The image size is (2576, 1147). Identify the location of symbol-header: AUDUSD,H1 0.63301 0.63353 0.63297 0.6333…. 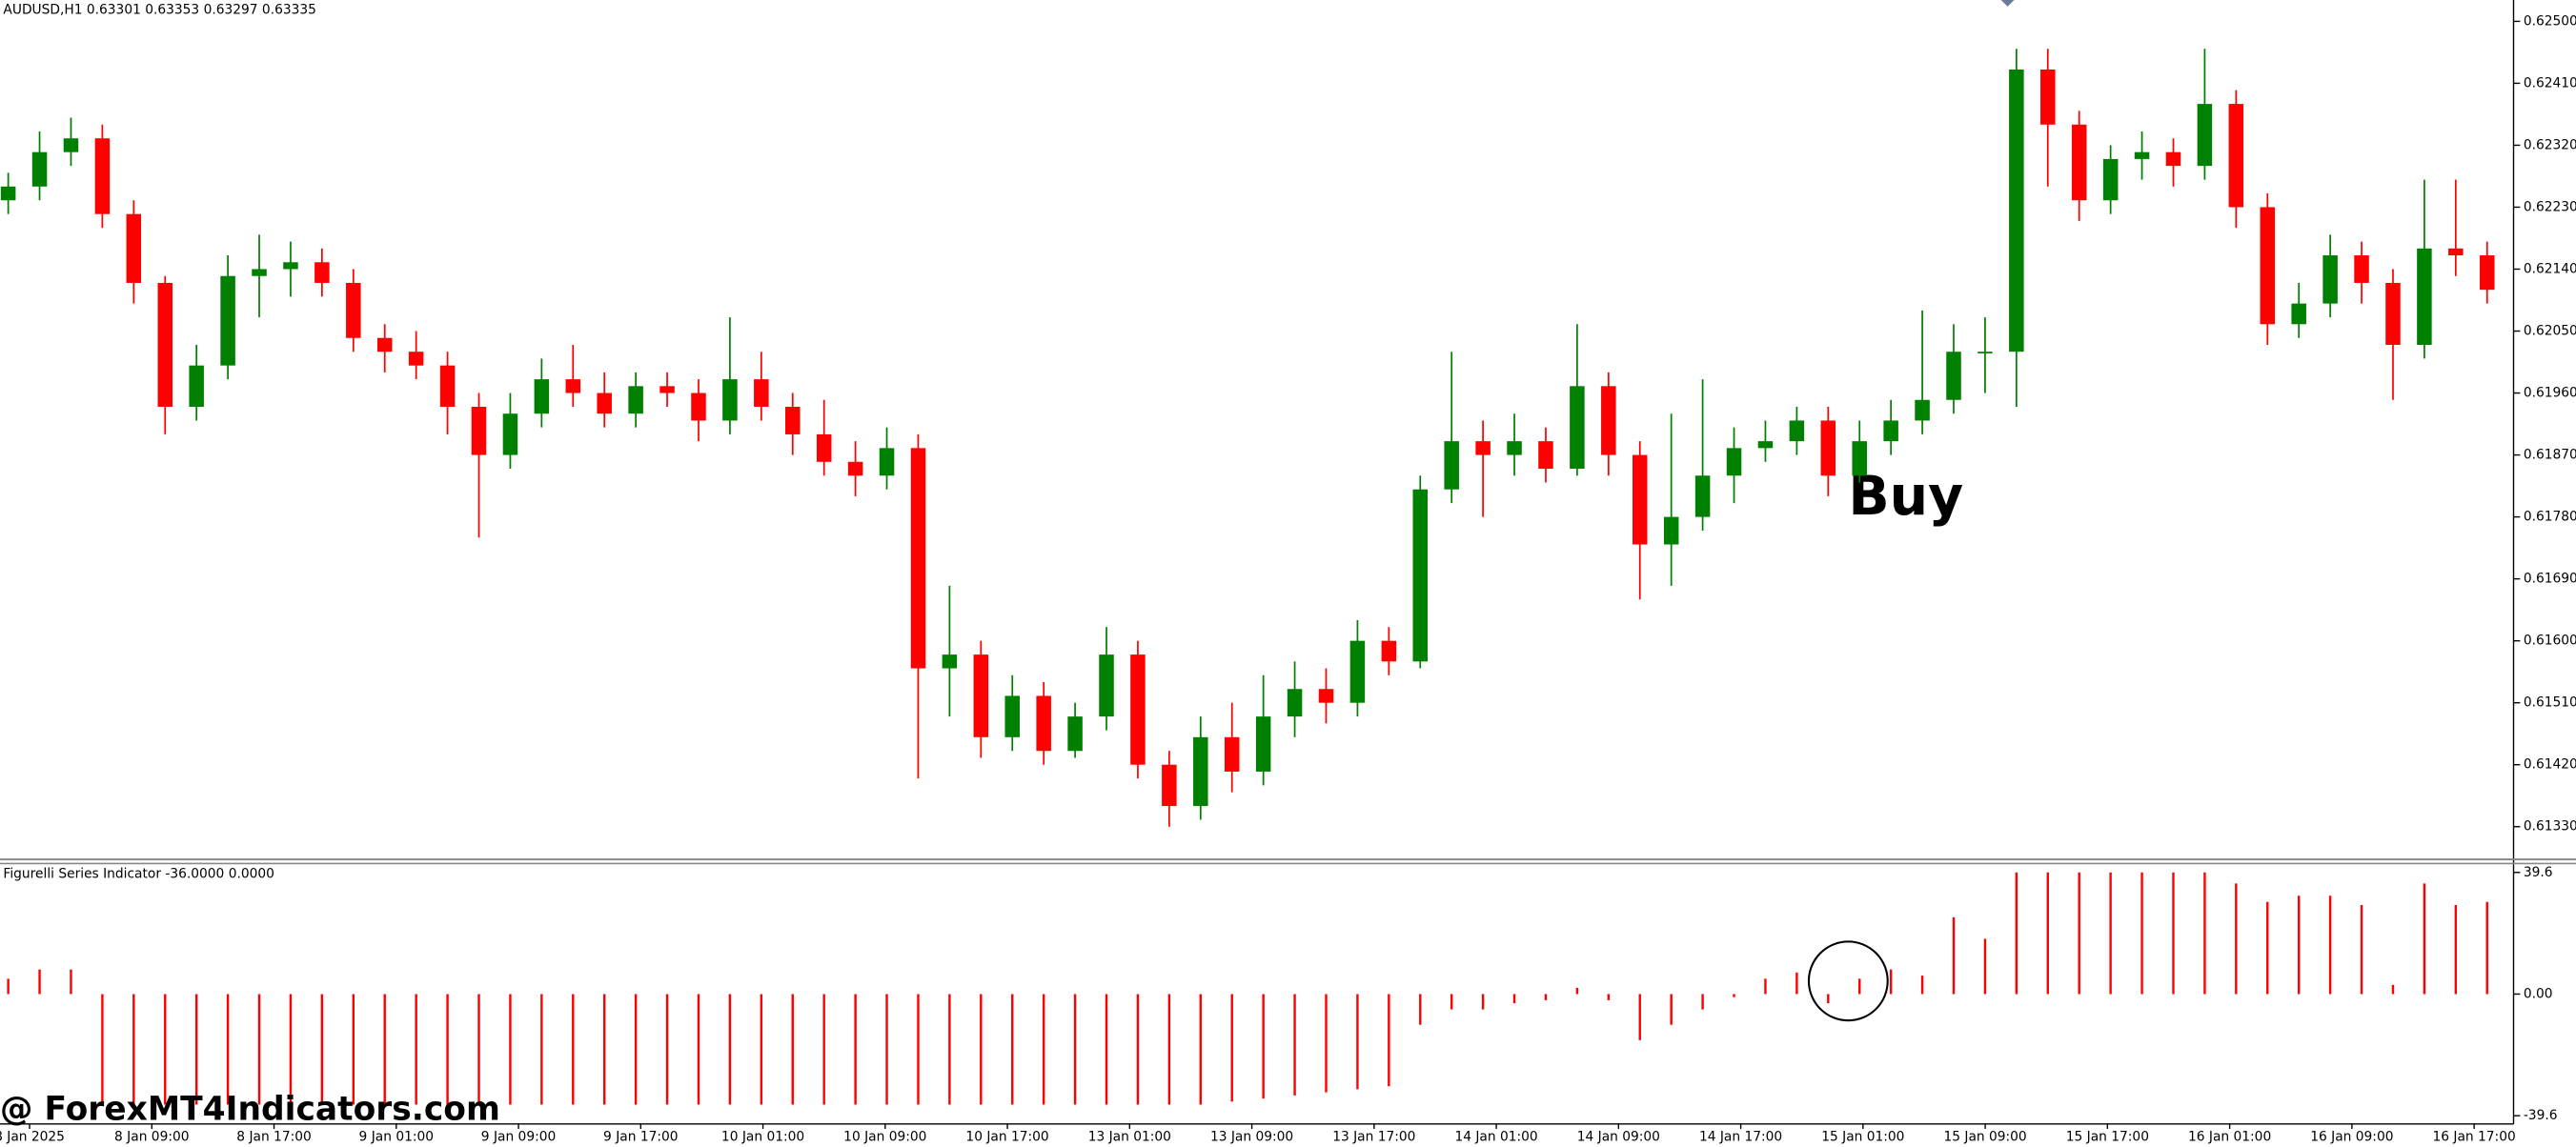
(159, 9).